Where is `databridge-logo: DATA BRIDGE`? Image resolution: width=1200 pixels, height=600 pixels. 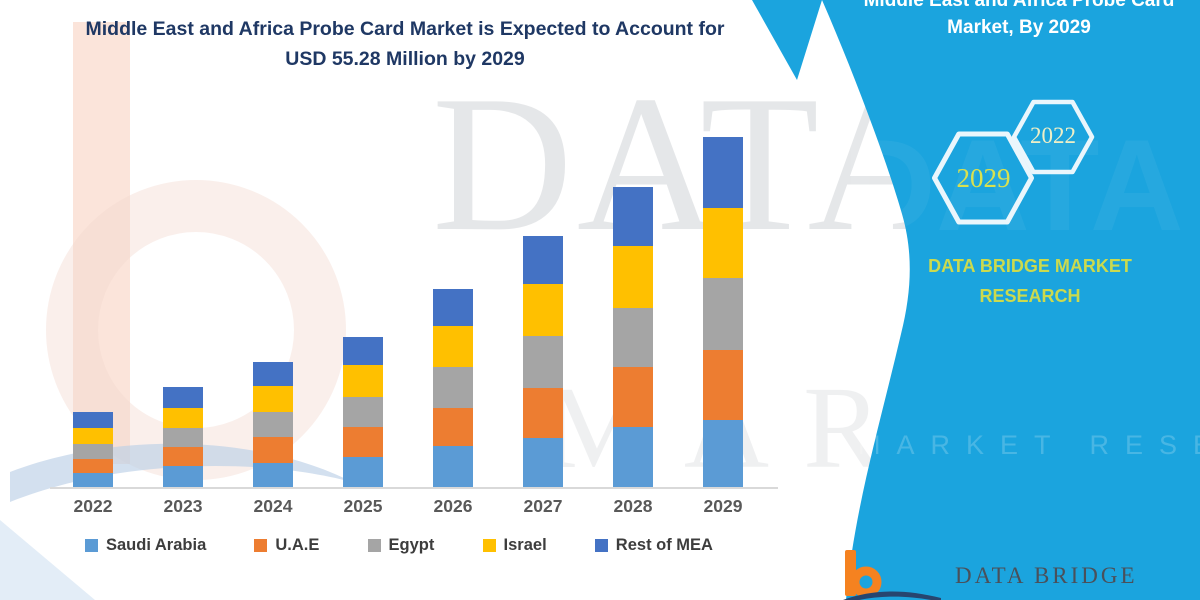
databridge-logo: DATA BRIDGE is located at coordinates (990, 575).